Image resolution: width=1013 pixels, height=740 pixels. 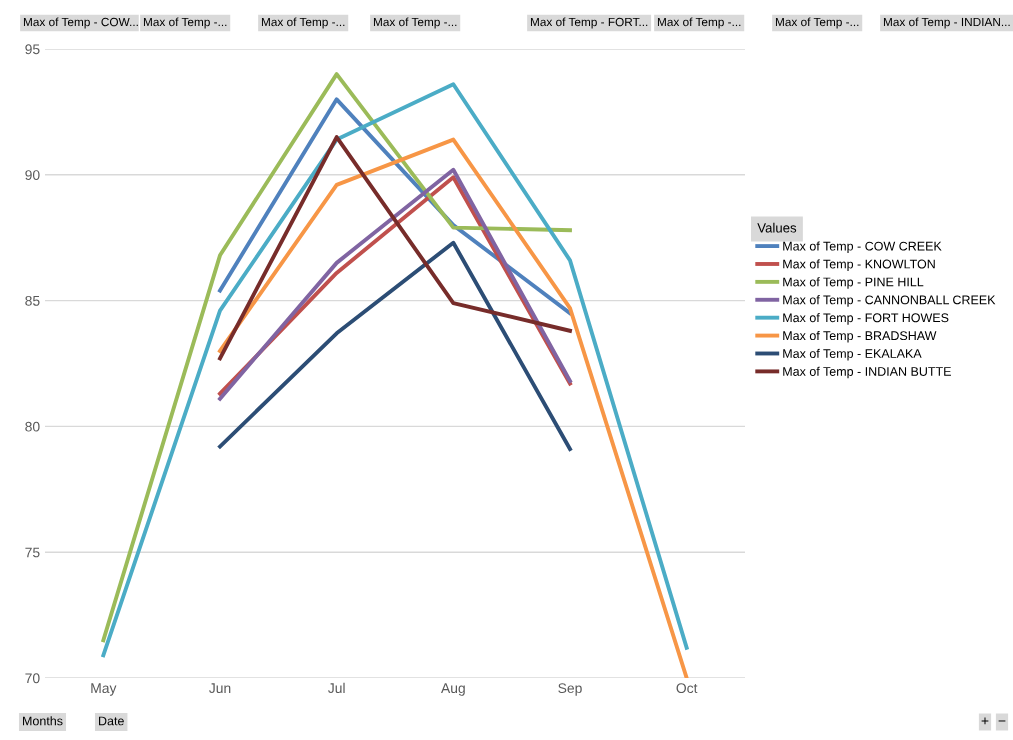 I want to click on legend-label: Max of Temp - CANNONBALL CREEK, so click(x=889, y=301).